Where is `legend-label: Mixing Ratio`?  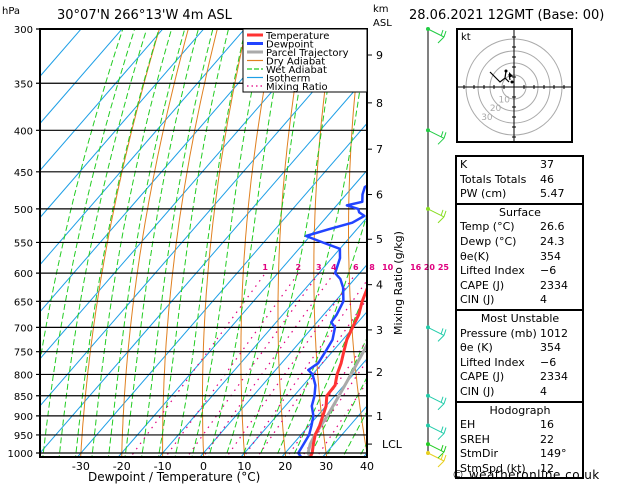
legend-label: Mixing Ratio is located at coordinates (297, 87).